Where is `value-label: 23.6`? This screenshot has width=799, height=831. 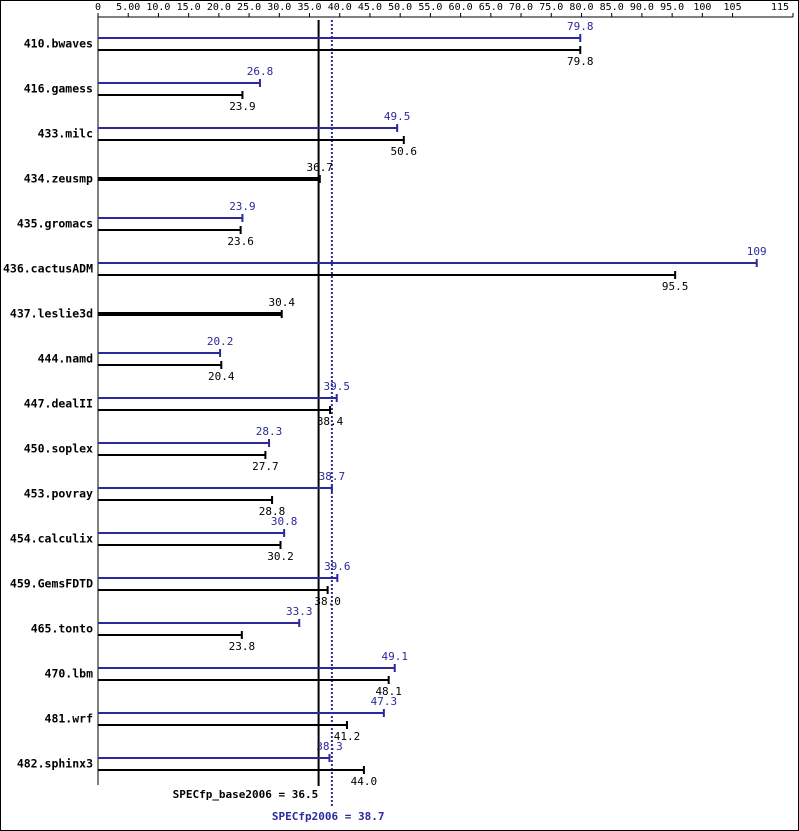 value-label: 23.6 is located at coordinates (240, 241).